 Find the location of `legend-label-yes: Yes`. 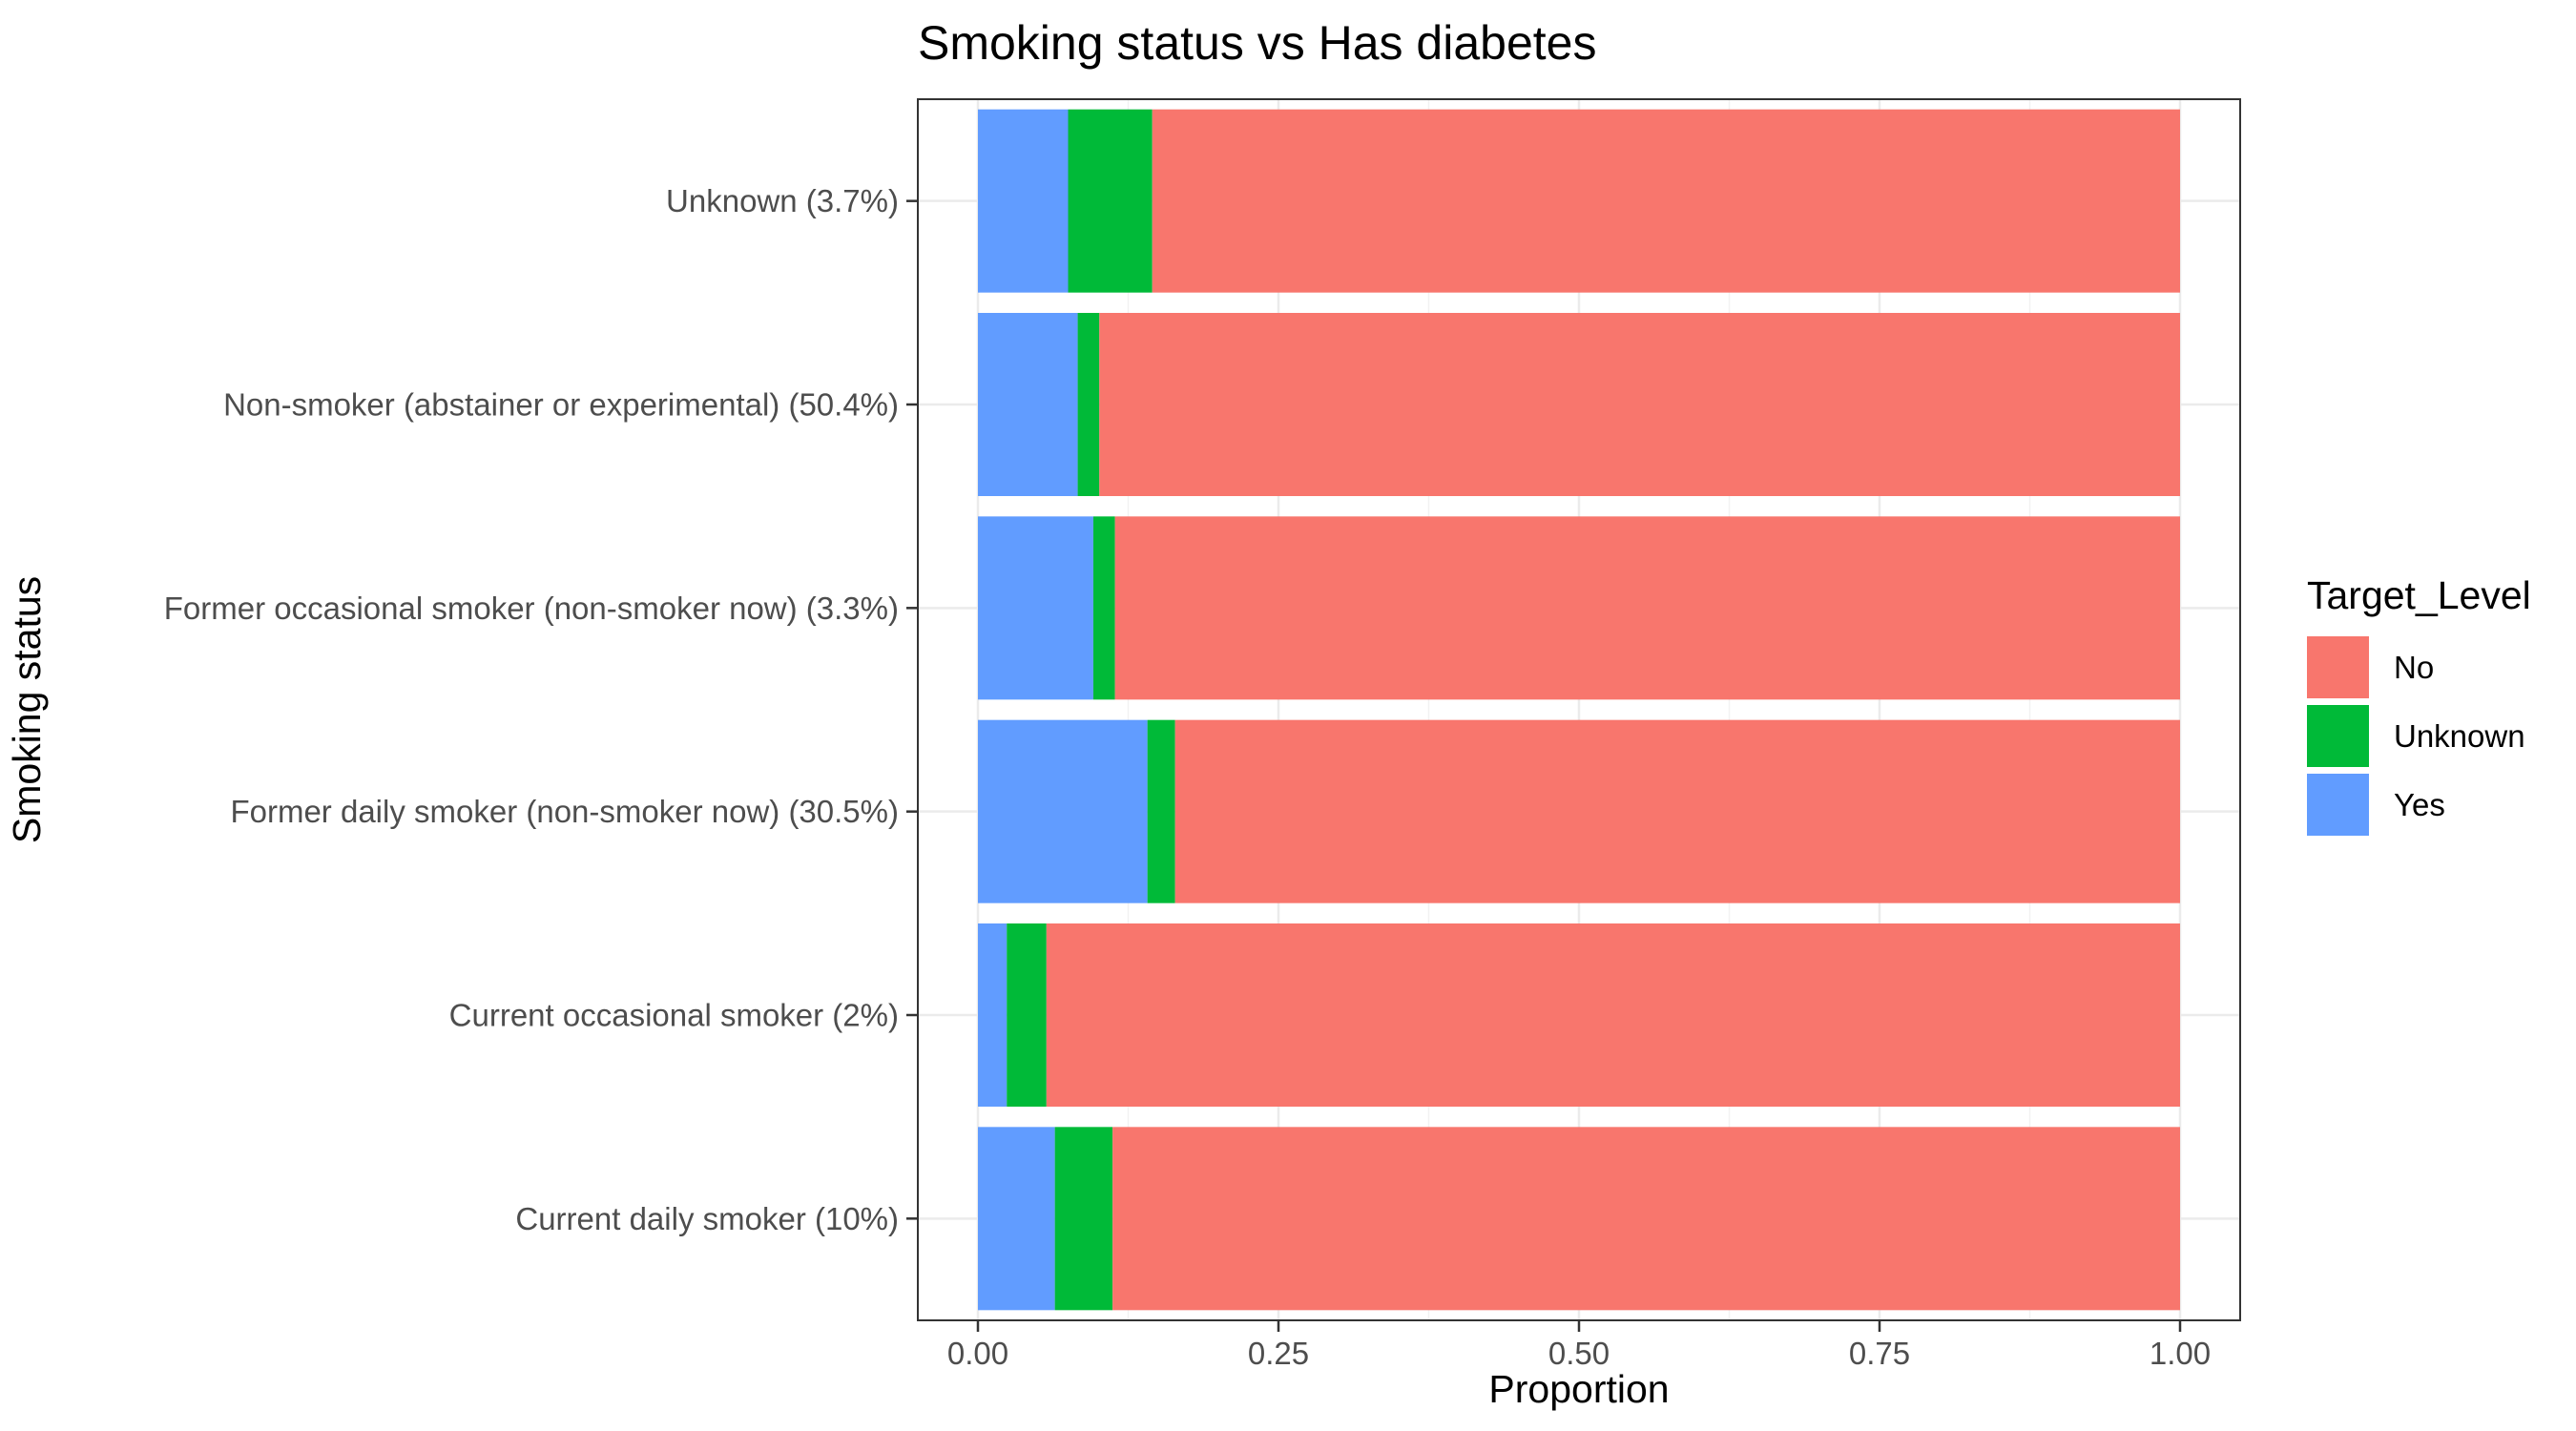

legend-label-yes: Yes is located at coordinates (2419, 804).